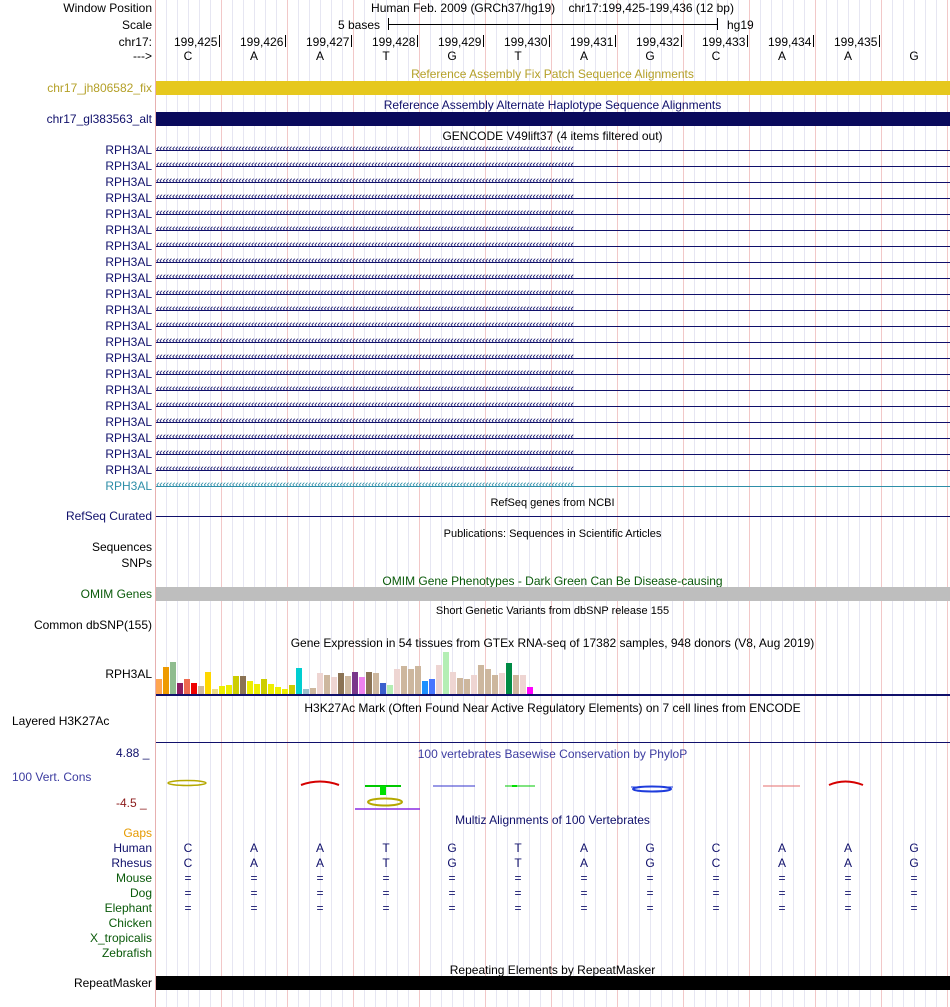 This screenshot has height=1007, width=950. Describe the element at coordinates (121, 547) in the screenshot. I see `publications-sequences-label: Sequences` at that location.